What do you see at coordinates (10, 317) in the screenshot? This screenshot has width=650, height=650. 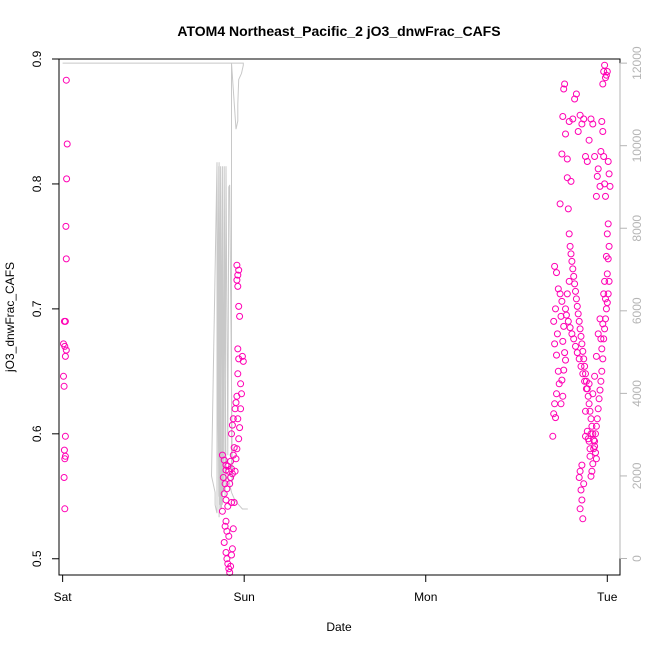 I see `y-axis-label: jO3_dnwFrac_CAFS` at bounding box center [10, 317].